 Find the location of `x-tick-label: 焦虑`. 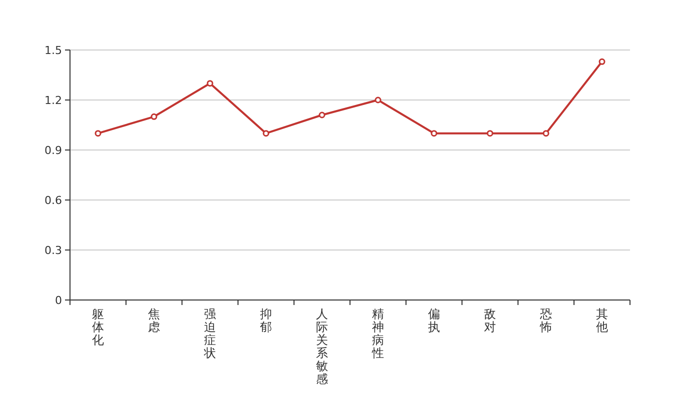

x-tick-label: 焦虑 is located at coordinates (154, 320).